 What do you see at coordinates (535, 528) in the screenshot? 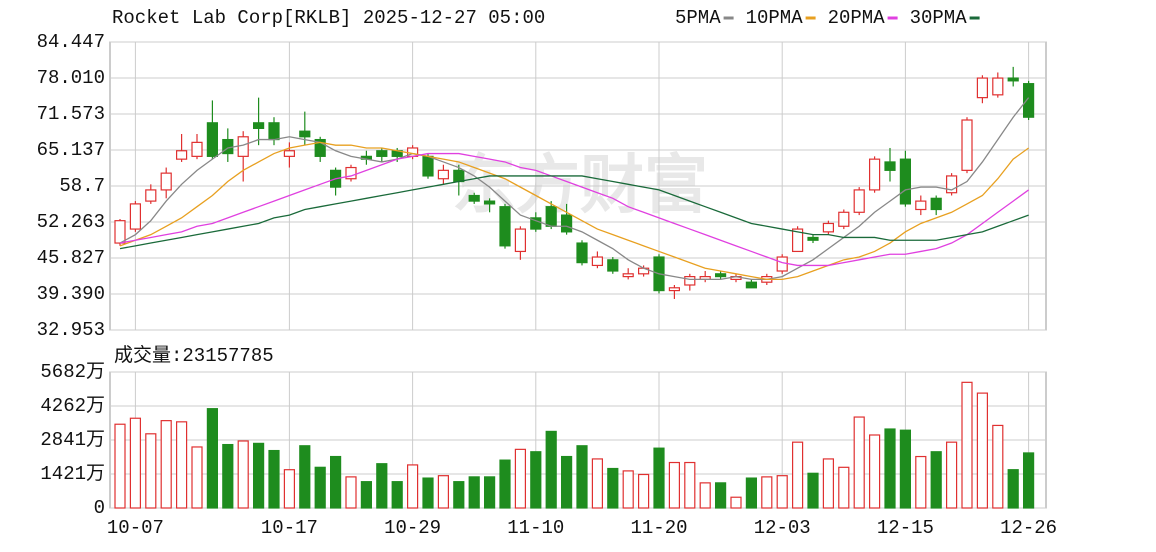
I see `x-tick-label: 11-10` at bounding box center [535, 528].